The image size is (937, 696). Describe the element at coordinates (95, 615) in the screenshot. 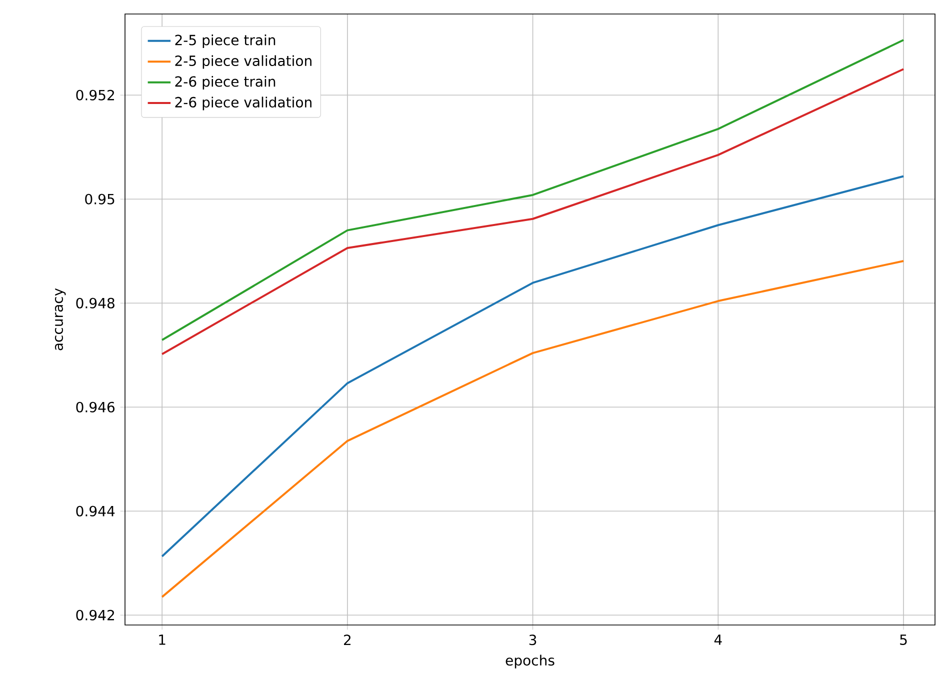

I see `y-tick-label: 0.942` at that location.